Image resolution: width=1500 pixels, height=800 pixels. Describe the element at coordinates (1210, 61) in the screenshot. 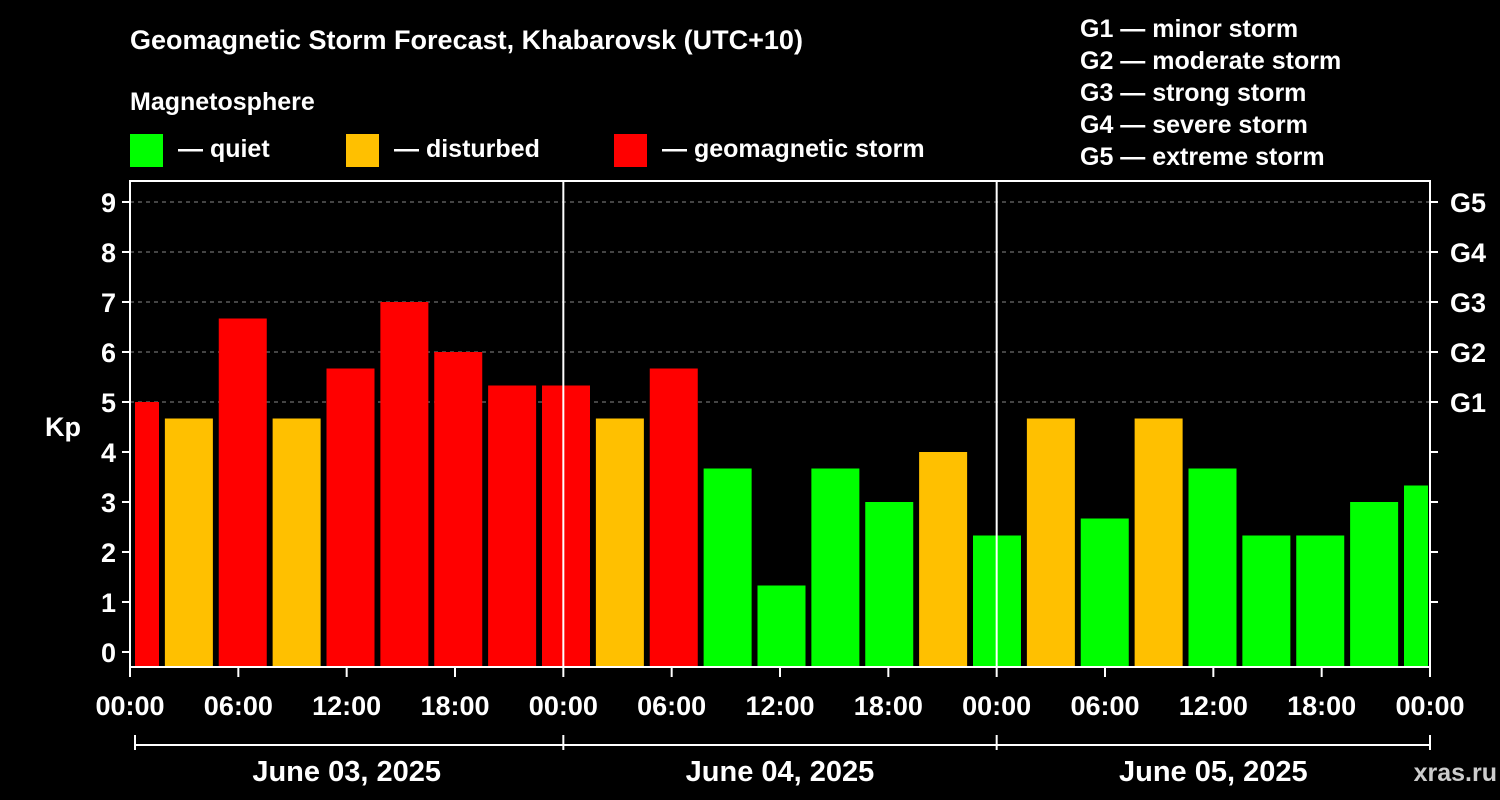

I see `storm-scale-g2: G2 — moderate storm` at that location.